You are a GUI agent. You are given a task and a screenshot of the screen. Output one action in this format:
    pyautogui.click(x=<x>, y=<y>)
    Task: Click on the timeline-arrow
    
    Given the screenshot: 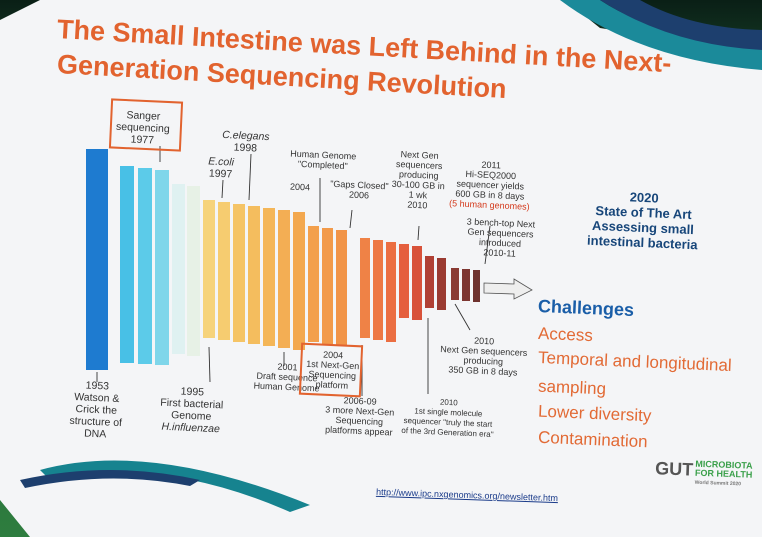 What is the action you would take?
    pyautogui.click(x=508, y=289)
    